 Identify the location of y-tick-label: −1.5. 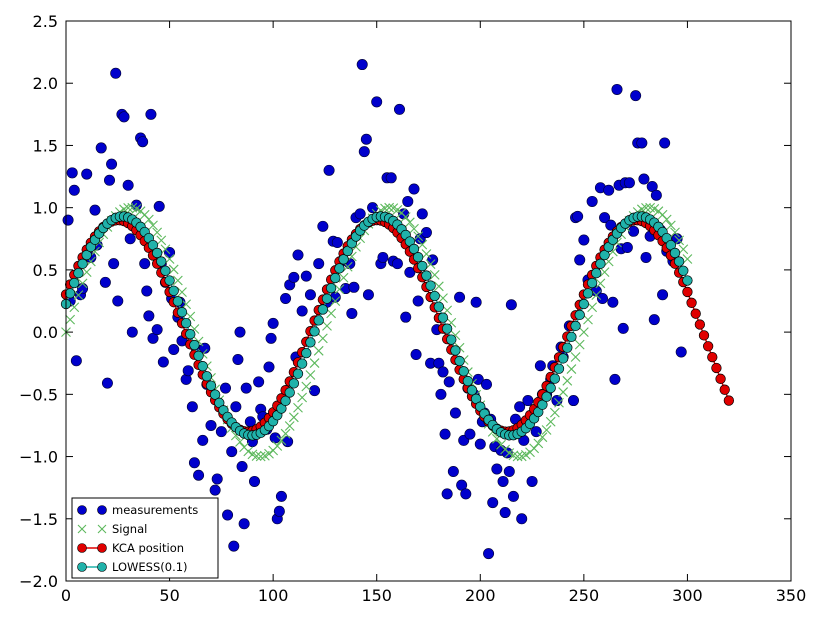
(38, 519).